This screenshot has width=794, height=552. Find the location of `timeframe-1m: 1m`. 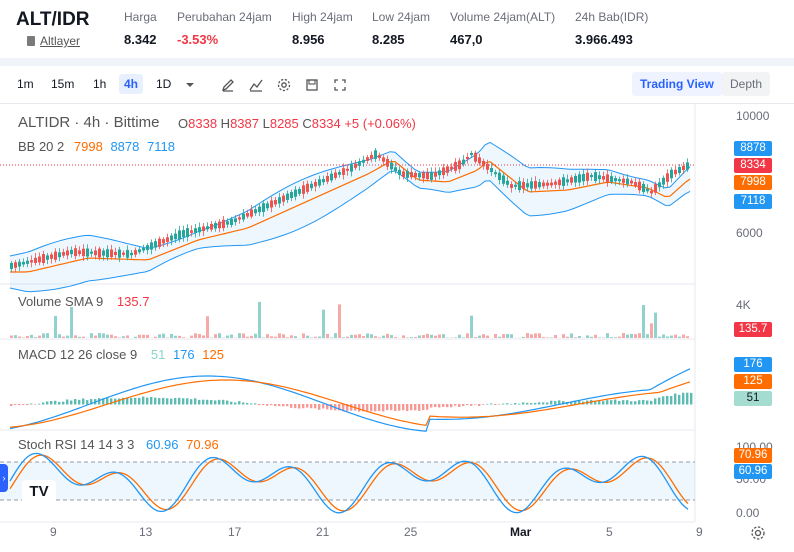

timeframe-1m: 1m is located at coordinates (25, 84).